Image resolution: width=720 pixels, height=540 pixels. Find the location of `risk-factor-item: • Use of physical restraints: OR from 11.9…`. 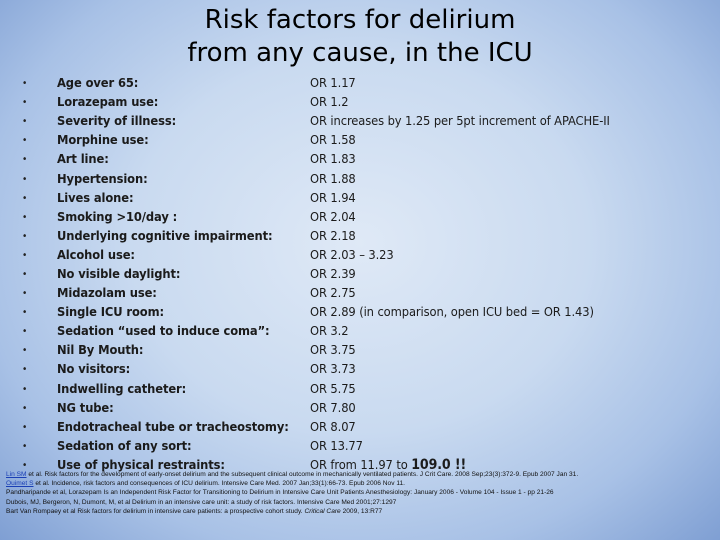

risk-factor-item: • Use of physical restraints: OR from 11.9… is located at coordinates (367, 465).